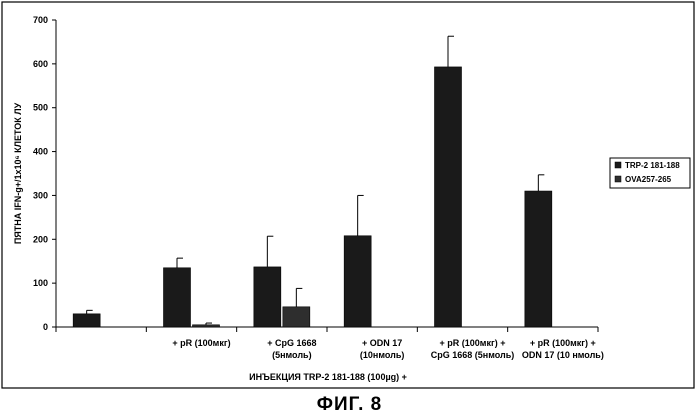  Describe the element at coordinates (328, 377) in the screenshot. I see `x-axis-title: ИНЪЕКЦИЯ TRP-2 181-188 (100µg) +` at that location.